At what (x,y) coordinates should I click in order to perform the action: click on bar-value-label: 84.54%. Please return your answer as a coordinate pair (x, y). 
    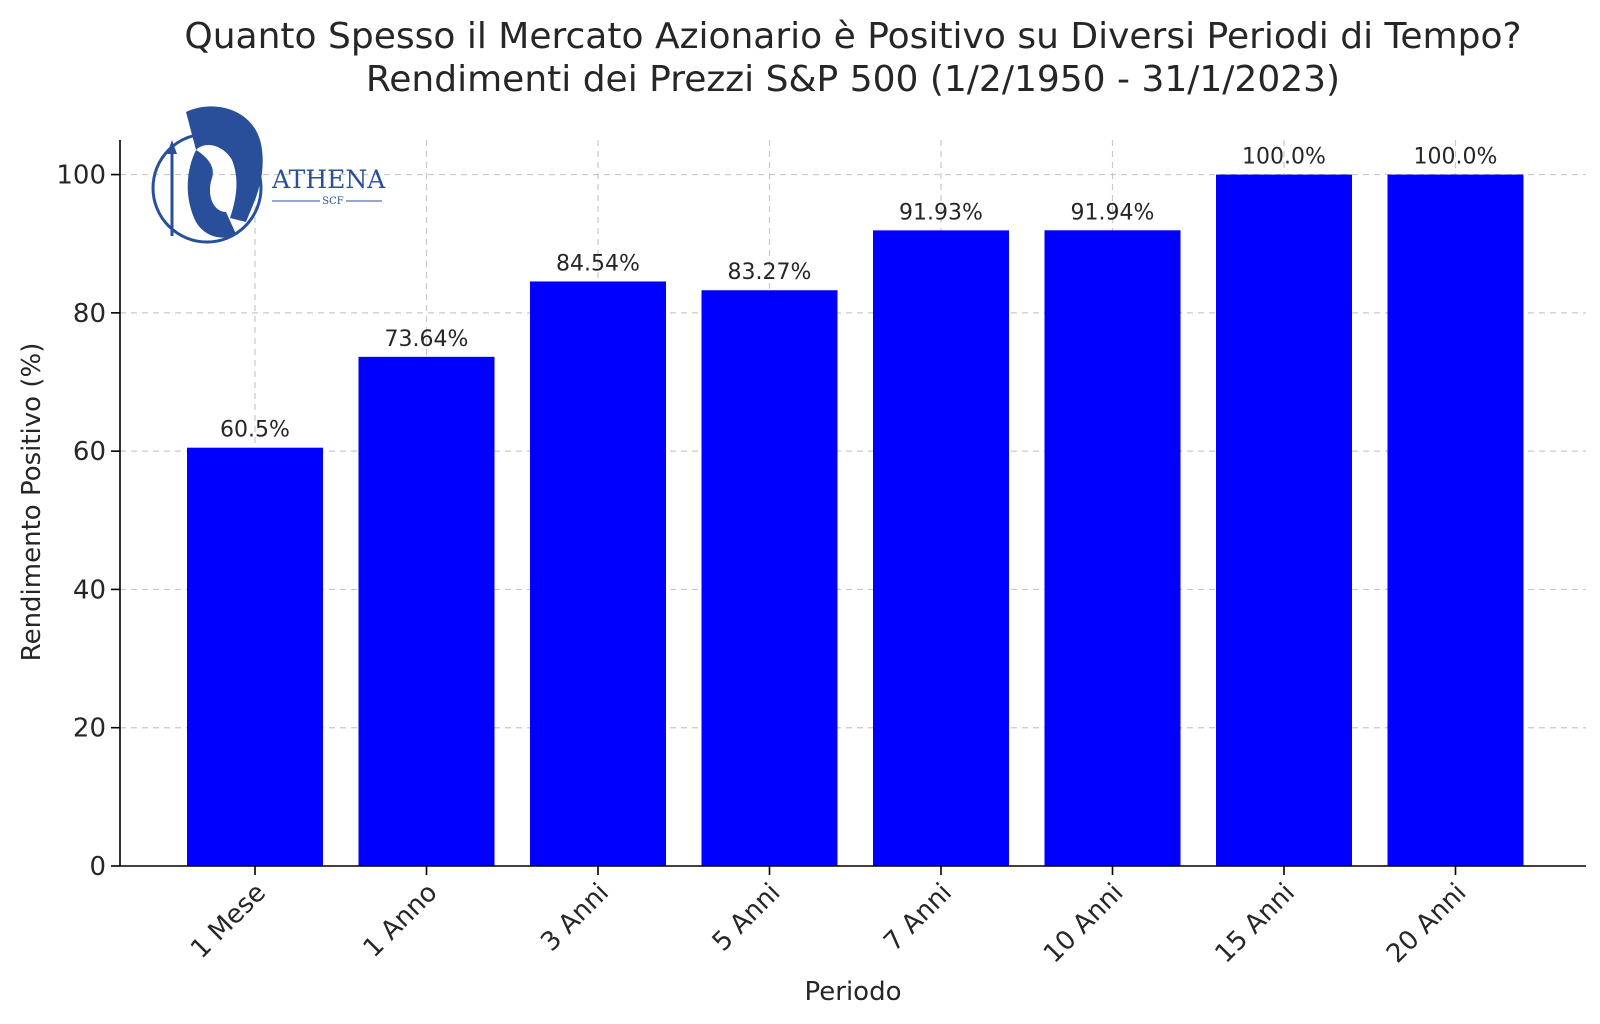
    Looking at the image, I should click on (598, 263).